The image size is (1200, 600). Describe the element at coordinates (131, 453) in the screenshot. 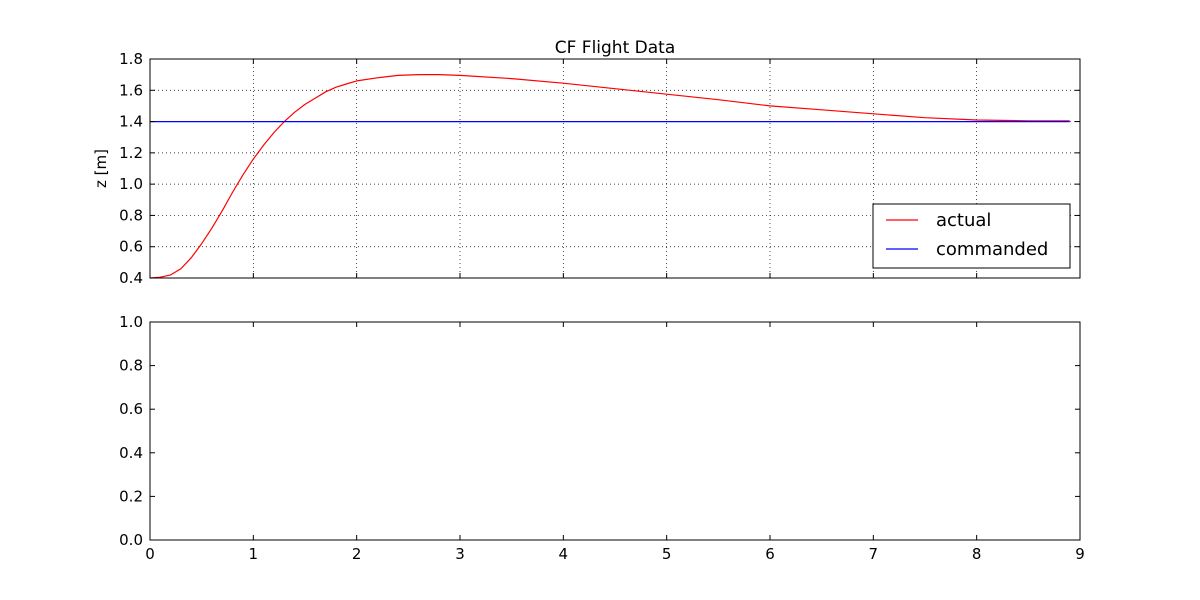

I see `bottom-y-tick-label: 0.4` at that location.